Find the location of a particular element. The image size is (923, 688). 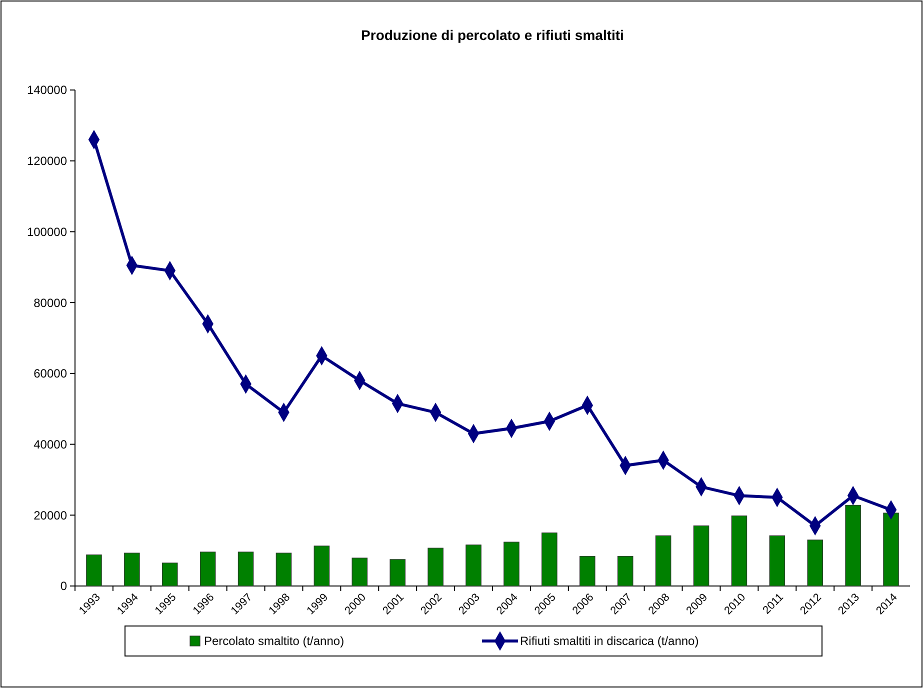

y-tick-label: 80000 is located at coordinates (51, 303).